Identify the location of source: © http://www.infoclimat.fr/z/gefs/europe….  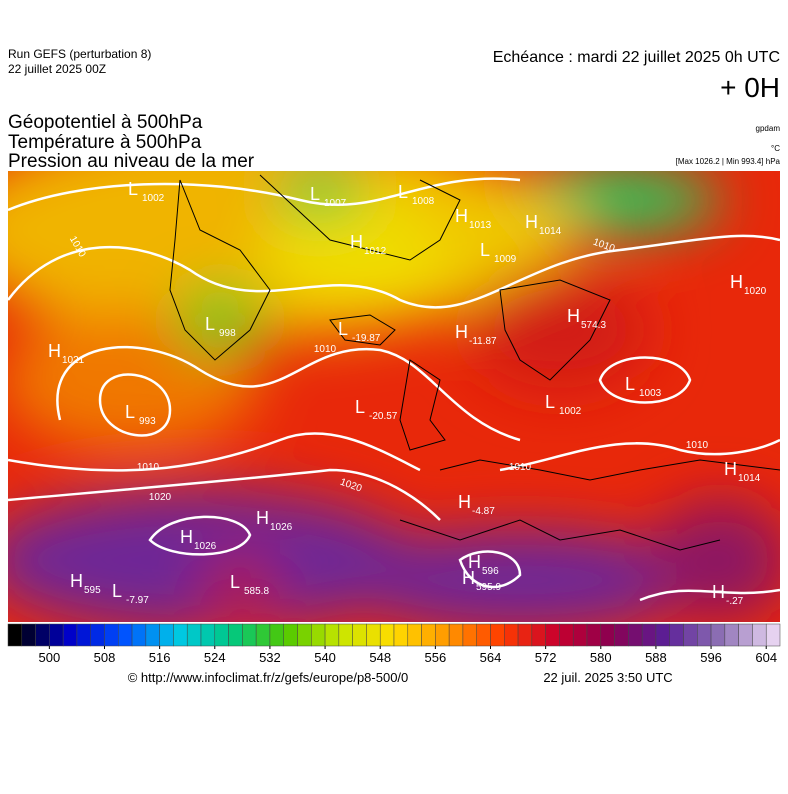
(268, 677).